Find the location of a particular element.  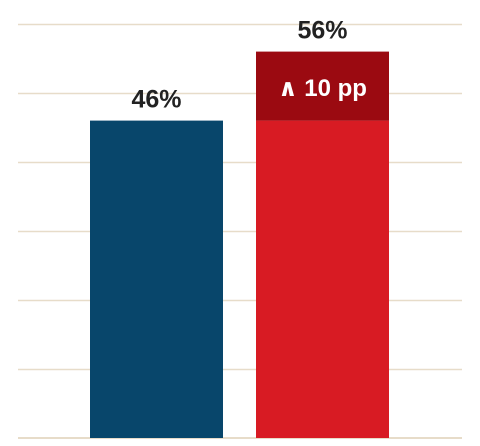

bar-2-increase-segment is located at coordinates (322, 86).